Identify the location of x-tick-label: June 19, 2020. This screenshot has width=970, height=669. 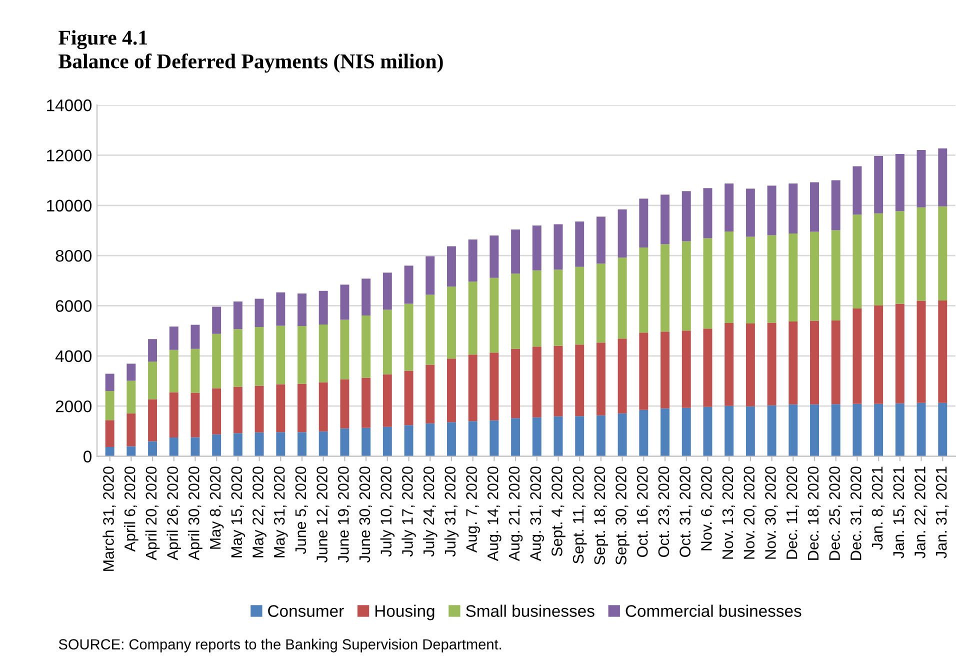
(344, 514).